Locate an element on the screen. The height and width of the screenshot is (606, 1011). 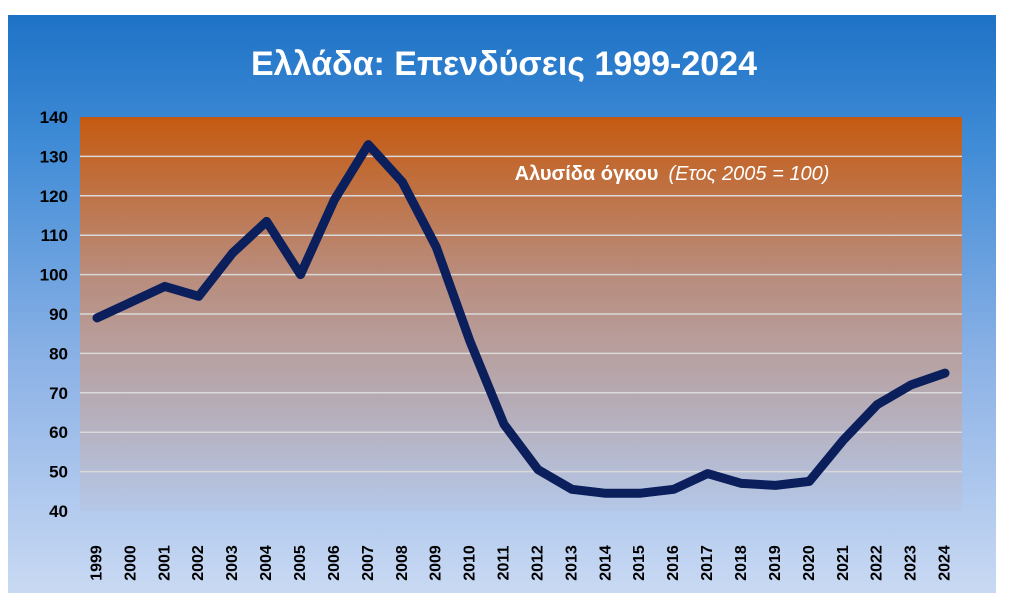
x-tick-label: 2003 is located at coordinates (232, 563).